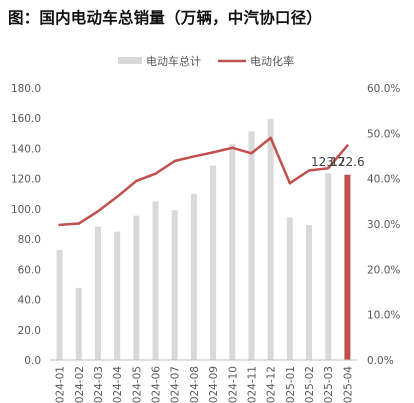  What do you see at coordinates (214, 384) in the screenshot?
I see `x-tick-label-024-09: 024-09` at bounding box center [214, 384].